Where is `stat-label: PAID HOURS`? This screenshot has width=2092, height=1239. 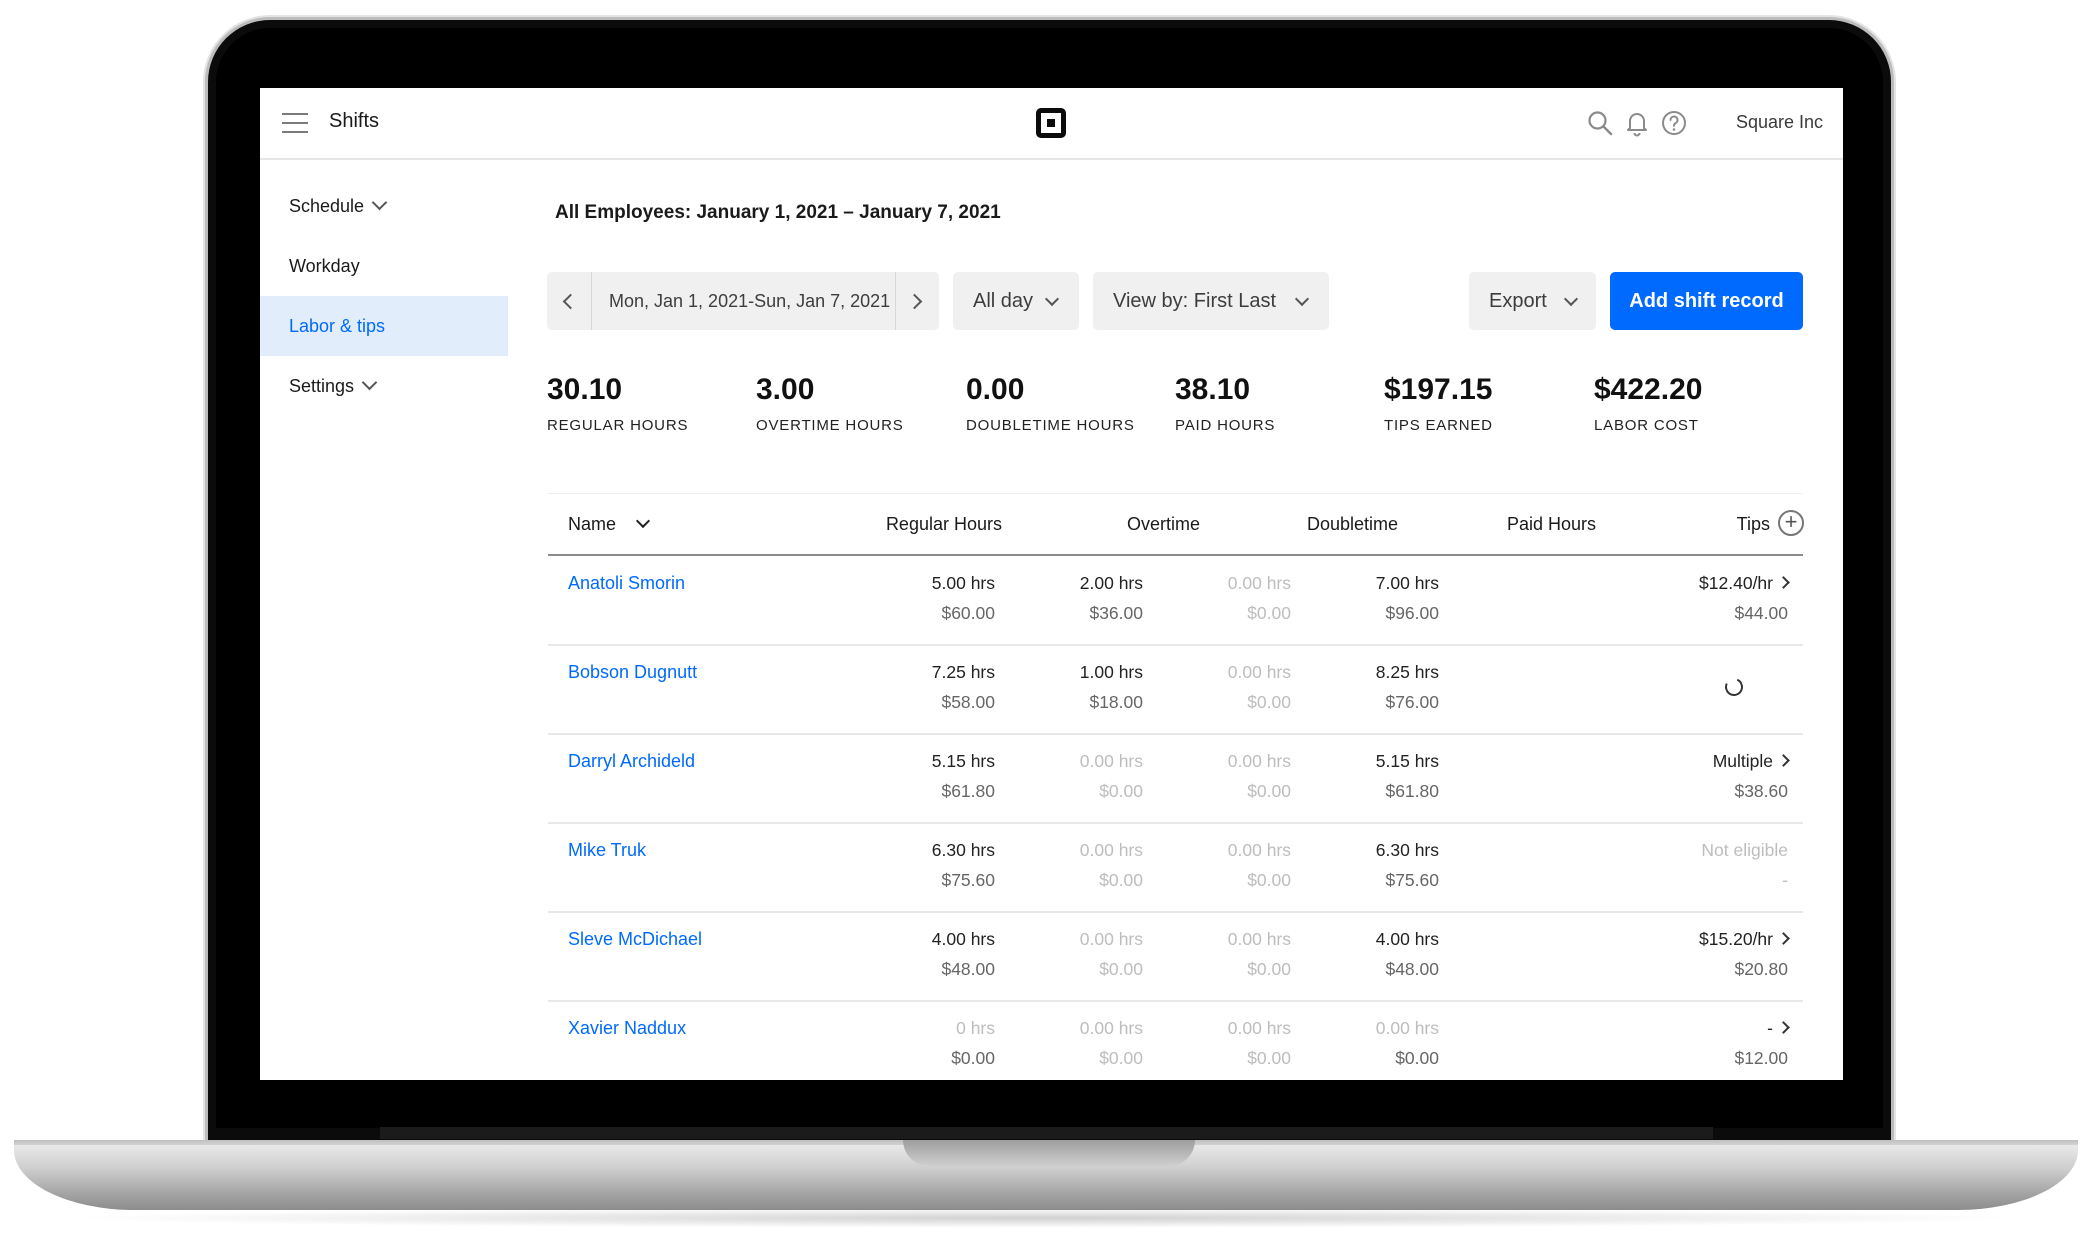 stat-label: PAID HOURS is located at coordinates (1225, 425).